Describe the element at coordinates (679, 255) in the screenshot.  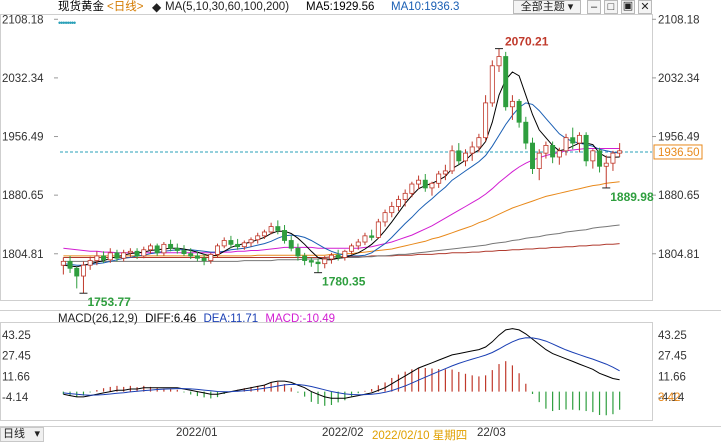
I see `y-tick-label-right: 1804.81` at that location.